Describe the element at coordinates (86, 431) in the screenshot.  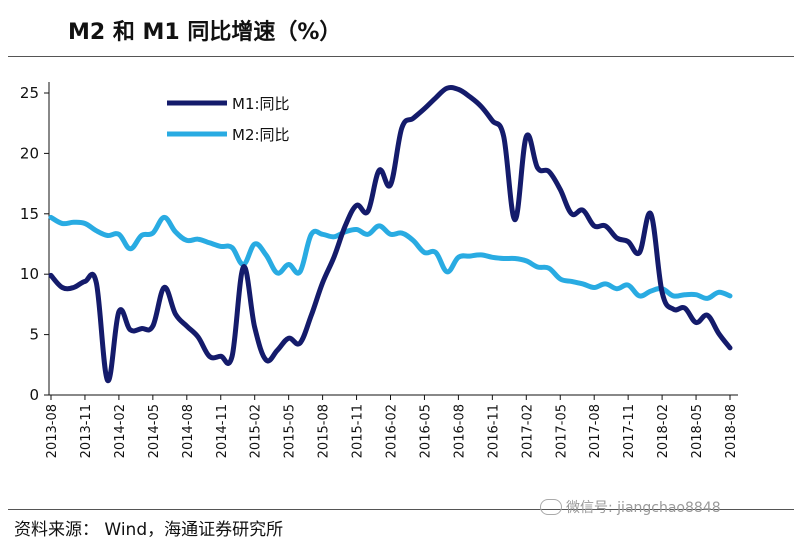
I see `x-tick-label: 2013-11` at that location.